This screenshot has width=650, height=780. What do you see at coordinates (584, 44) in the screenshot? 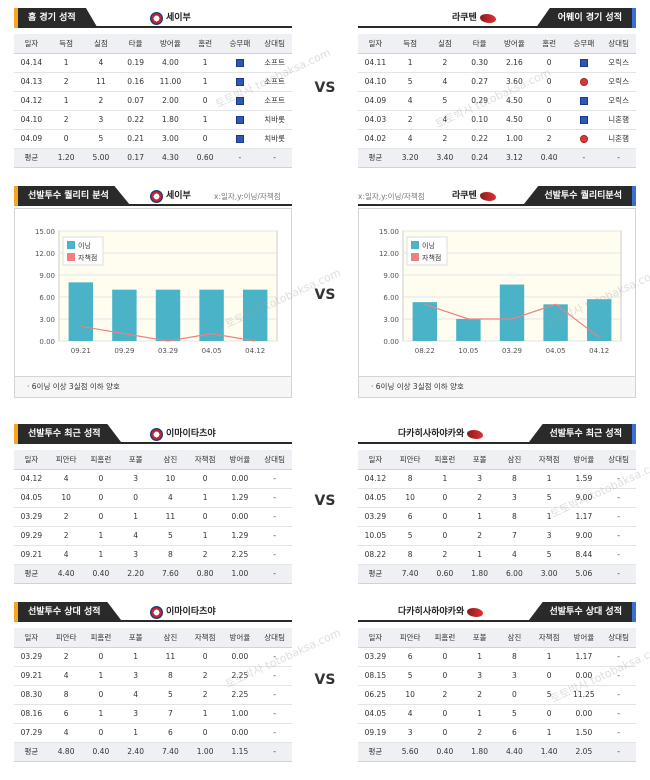
I see `column-header: 승무패` at bounding box center [584, 44].